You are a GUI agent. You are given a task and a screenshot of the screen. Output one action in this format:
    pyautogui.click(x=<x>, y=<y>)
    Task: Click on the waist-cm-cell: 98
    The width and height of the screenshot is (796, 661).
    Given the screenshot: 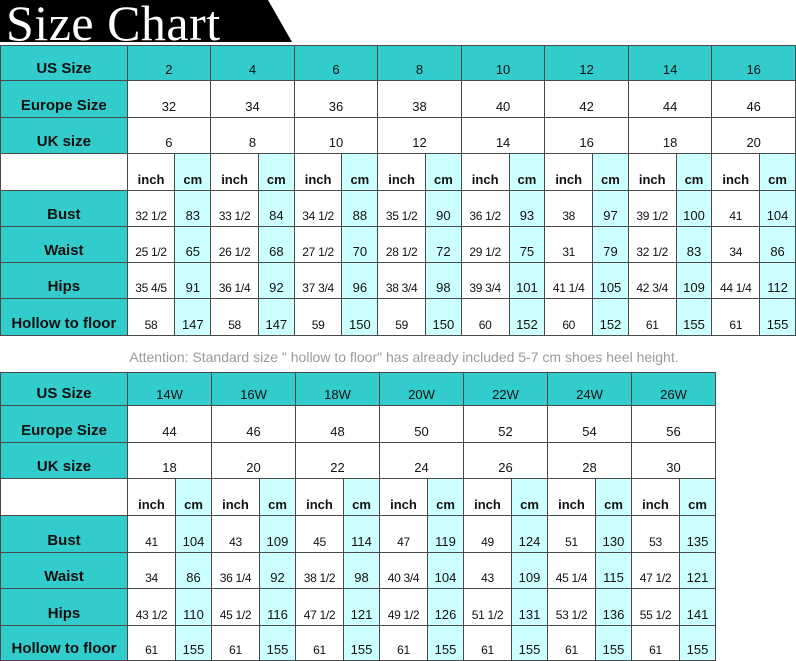 What is the action you would take?
    pyautogui.click(x=361, y=570)
    